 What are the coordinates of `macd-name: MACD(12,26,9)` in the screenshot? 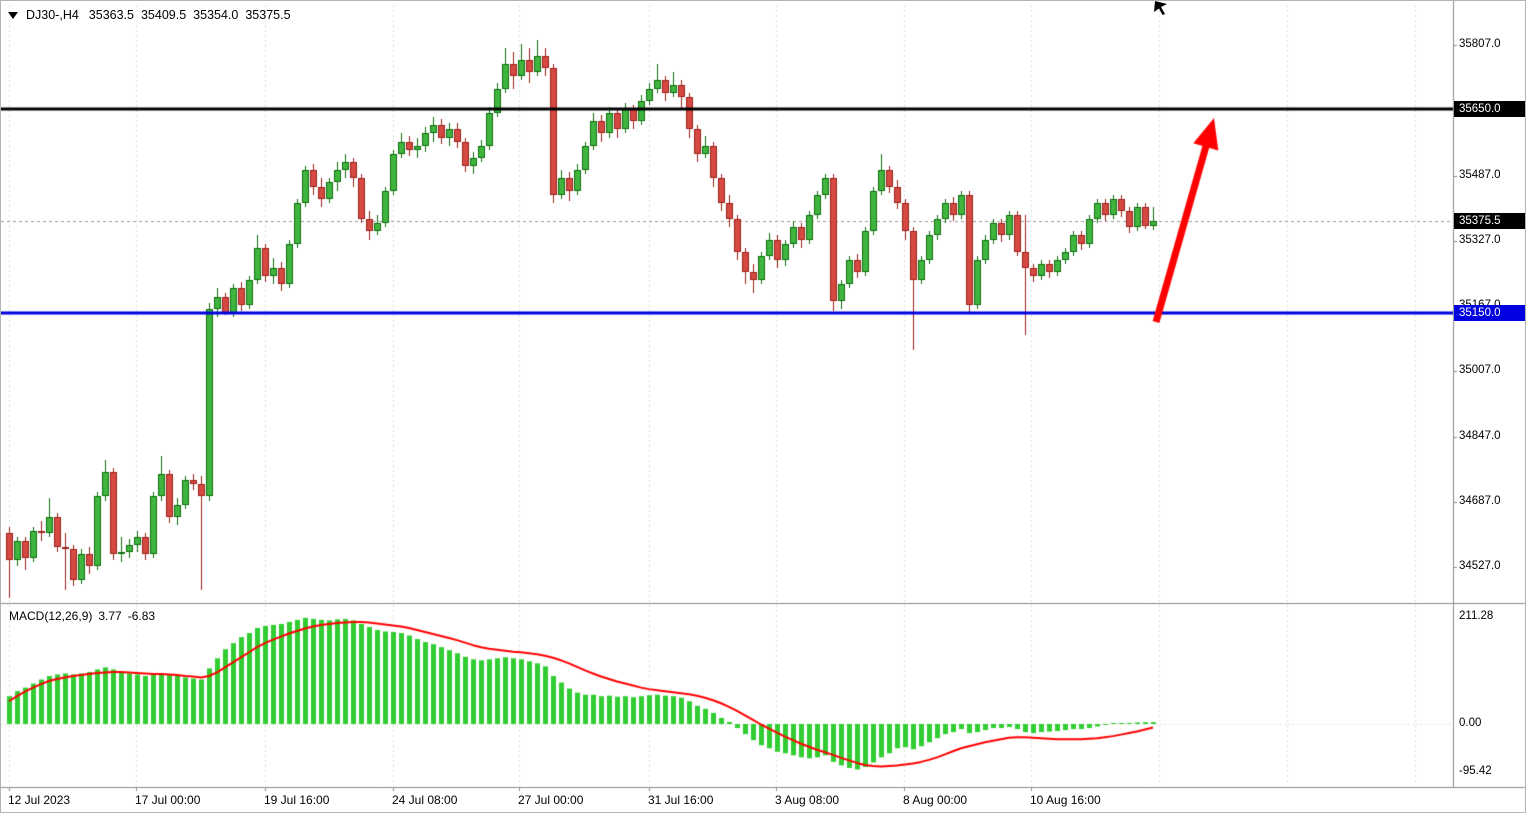 It's located at (51, 616).